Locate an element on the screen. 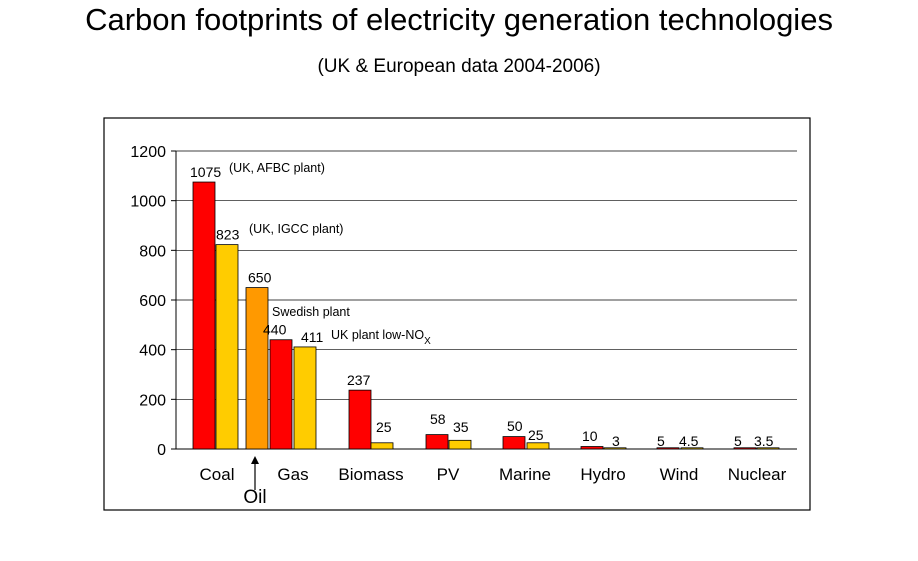 The height and width of the screenshot is (561, 918). annotation-gas-uk-low-nox-main: UK plant low-NO is located at coordinates (377, 335).